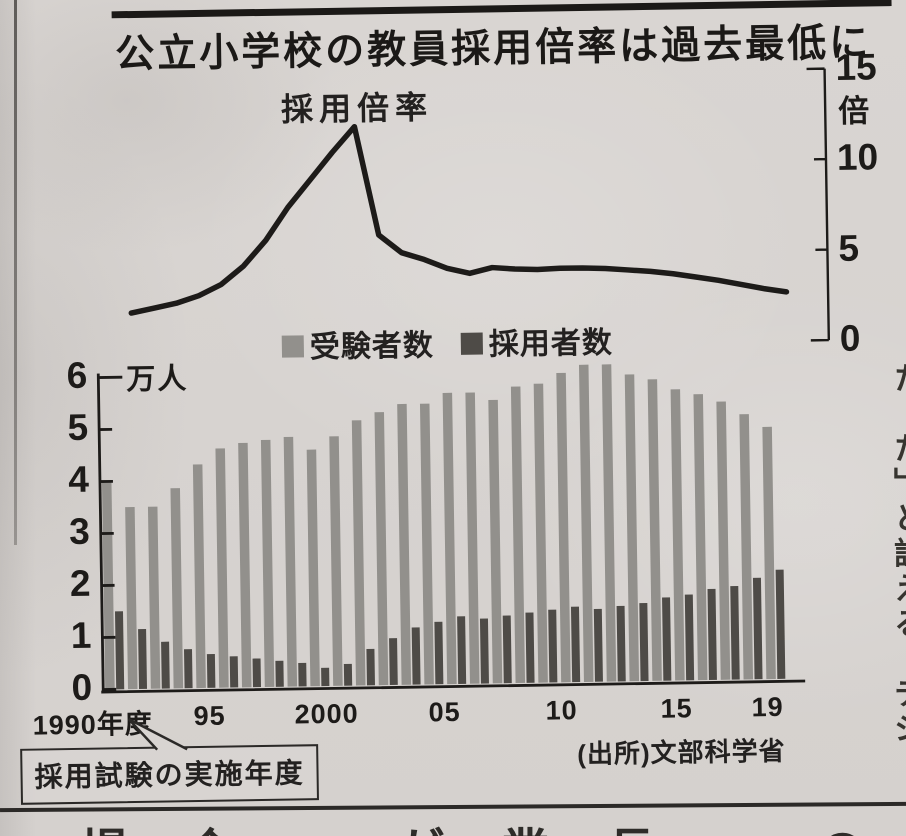 This screenshot has height=836, width=906. I want to click on adjacent-column-vertical-text: た た」と訴える デジ, so click(897, 554).